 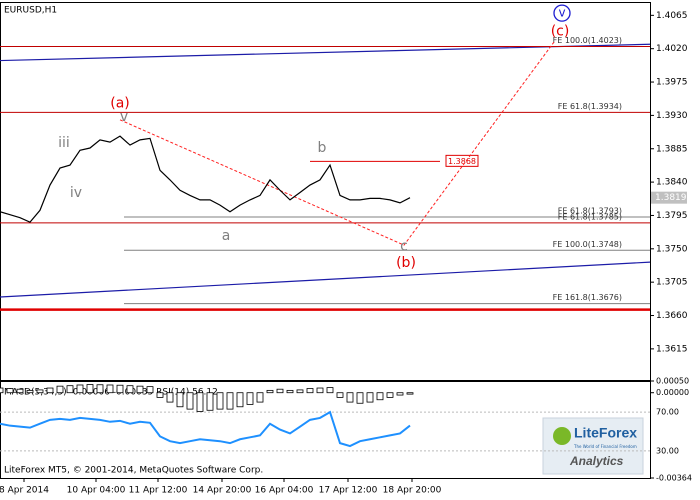 I want to click on wave-label: iv, so click(x=76, y=193).